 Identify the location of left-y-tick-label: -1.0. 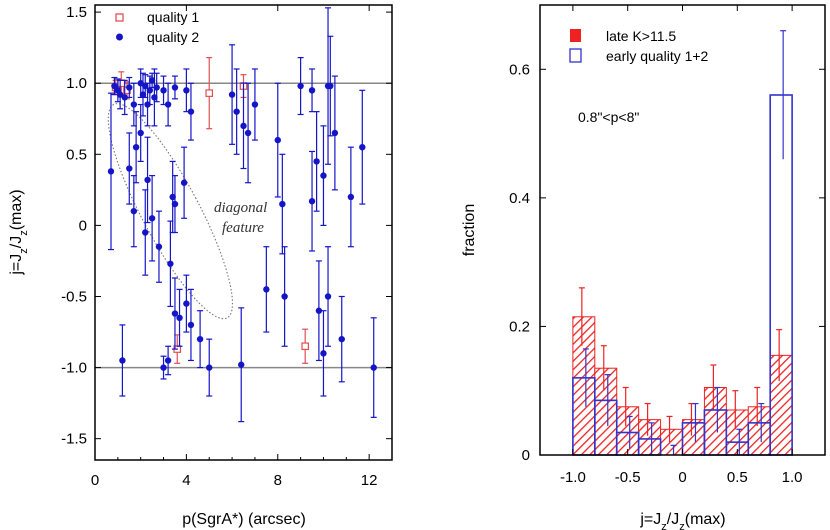
(74, 368).